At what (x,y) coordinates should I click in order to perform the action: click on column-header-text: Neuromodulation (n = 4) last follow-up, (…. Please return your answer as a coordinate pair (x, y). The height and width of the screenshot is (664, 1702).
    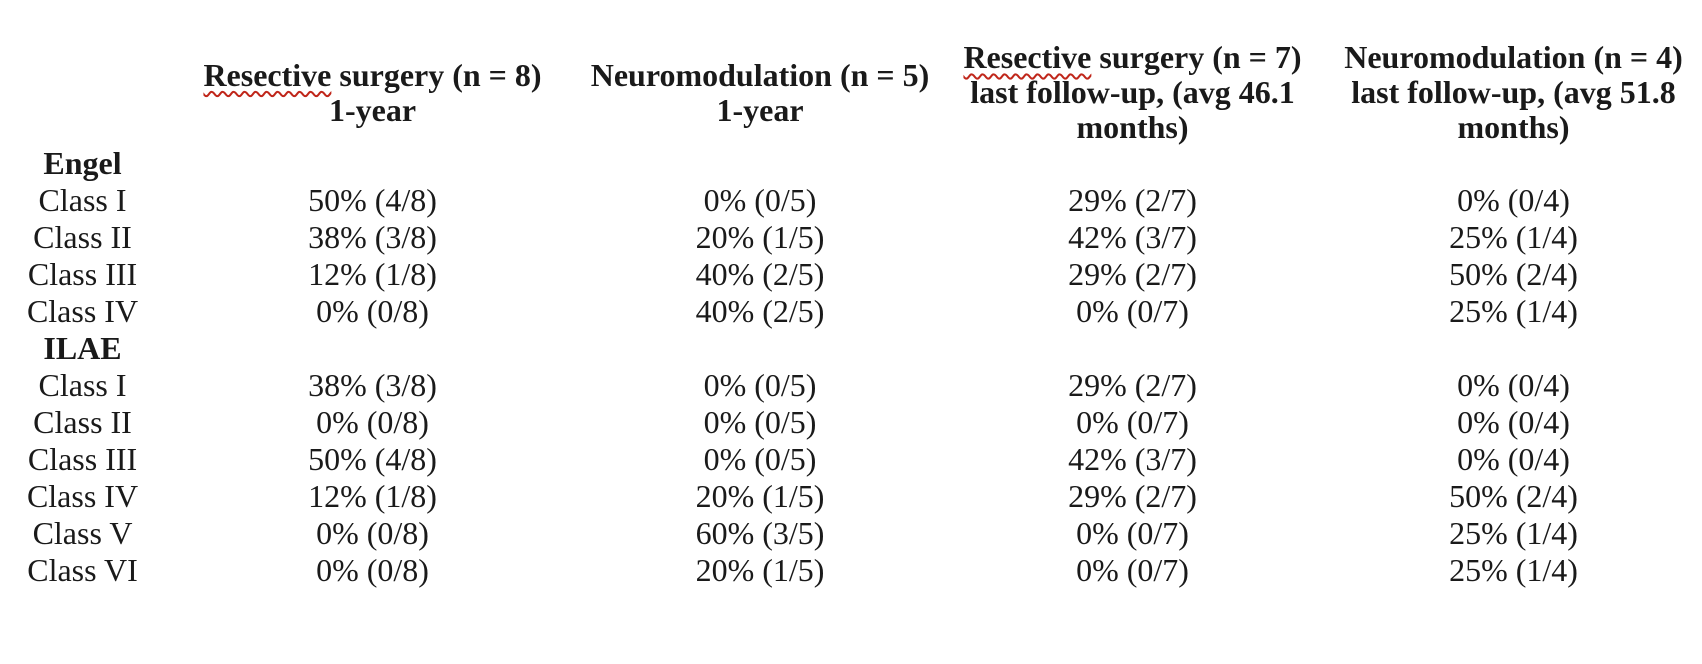
    Looking at the image, I should click on (1513, 92).